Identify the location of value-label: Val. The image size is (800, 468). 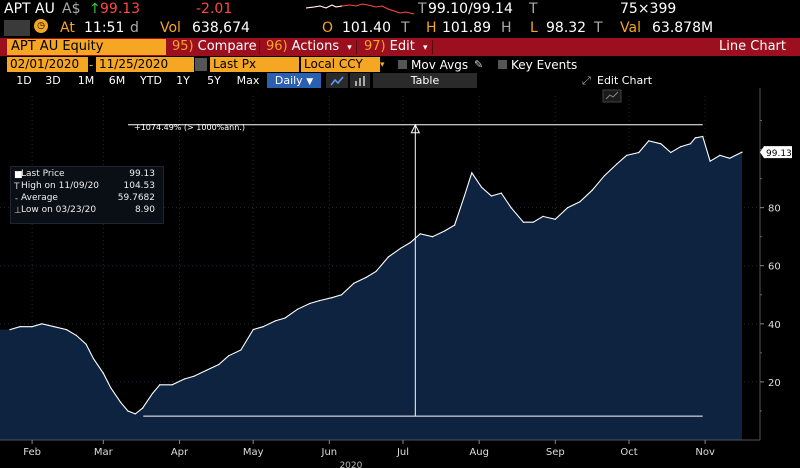
(630, 28).